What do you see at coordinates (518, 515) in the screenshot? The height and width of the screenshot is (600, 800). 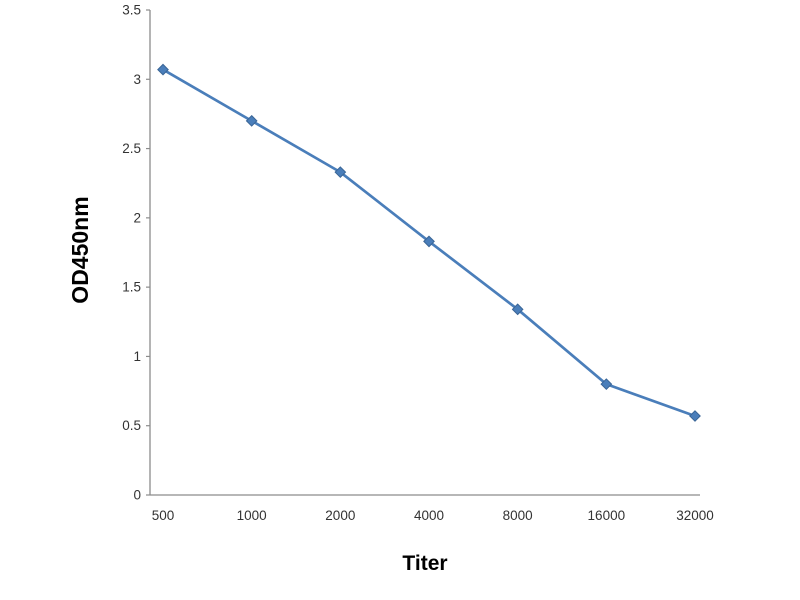 I see `x-tick-label: 8000` at bounding box center [518, 515].